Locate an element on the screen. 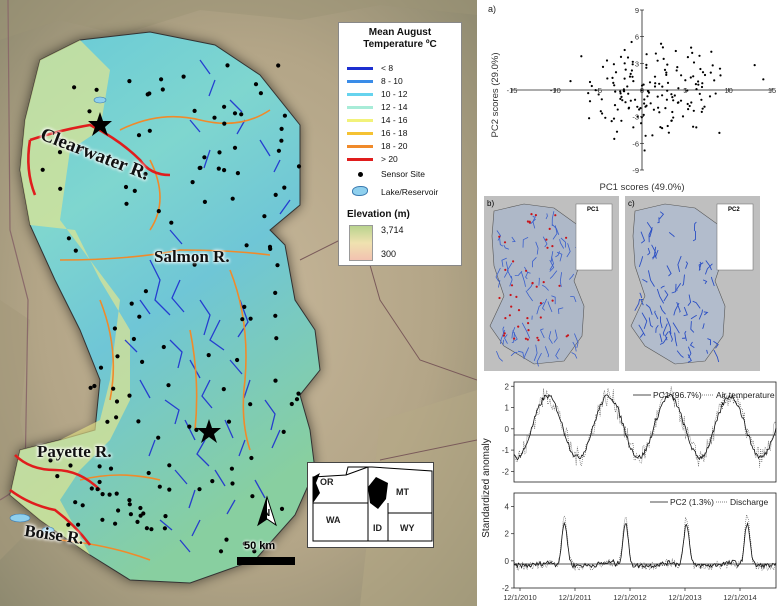 This screenshot has height=611, width=782. legend-class-row: 8 - 10 is located at coordinates (375, 81).